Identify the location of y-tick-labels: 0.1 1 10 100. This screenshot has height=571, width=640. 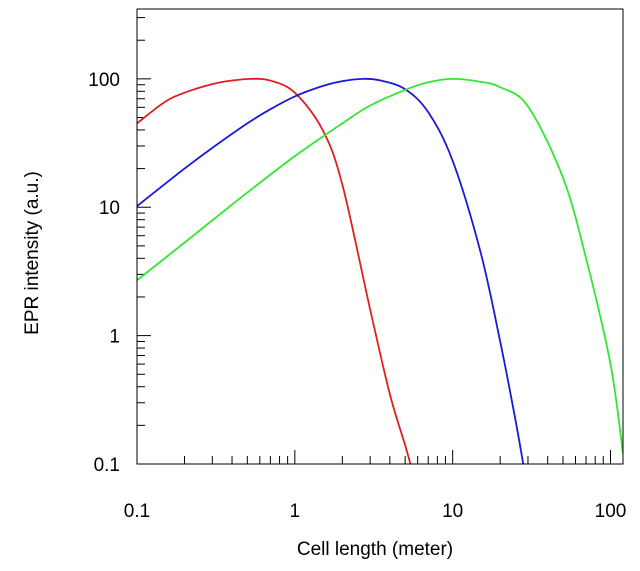
(104, 273).